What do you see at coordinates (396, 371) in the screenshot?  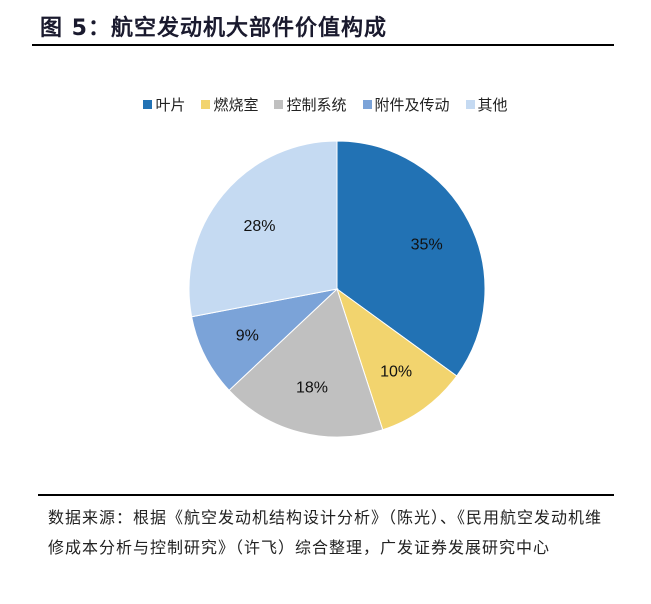 I see `slice-value-label: 10%` at bounding box center [396, 371].